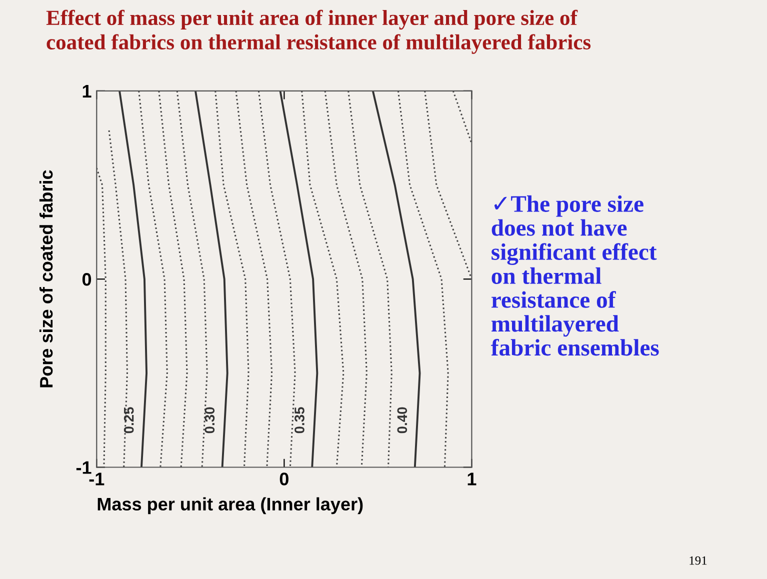  Describe the element at coordinates (575, 275) in the screenshot. I see `text: ✓The pore size does not have significant effect on thermal resistance of multilayered fabric ensembles` at that location.